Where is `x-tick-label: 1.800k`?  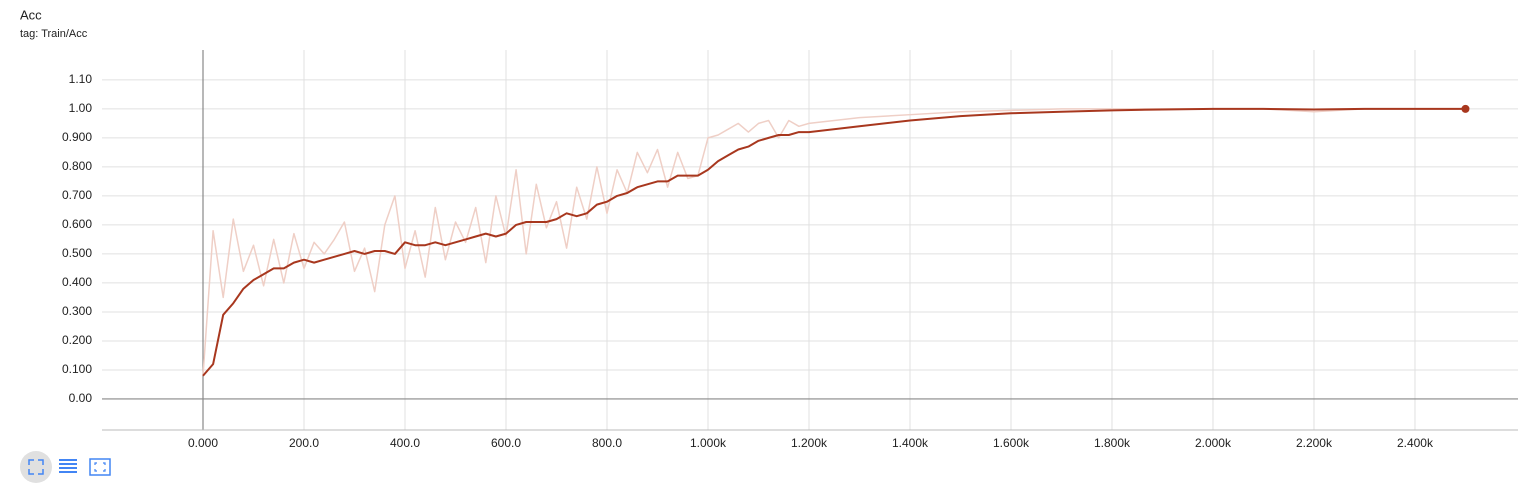 x-tick-label: 1.800k is located at coordinates (1112, 443).